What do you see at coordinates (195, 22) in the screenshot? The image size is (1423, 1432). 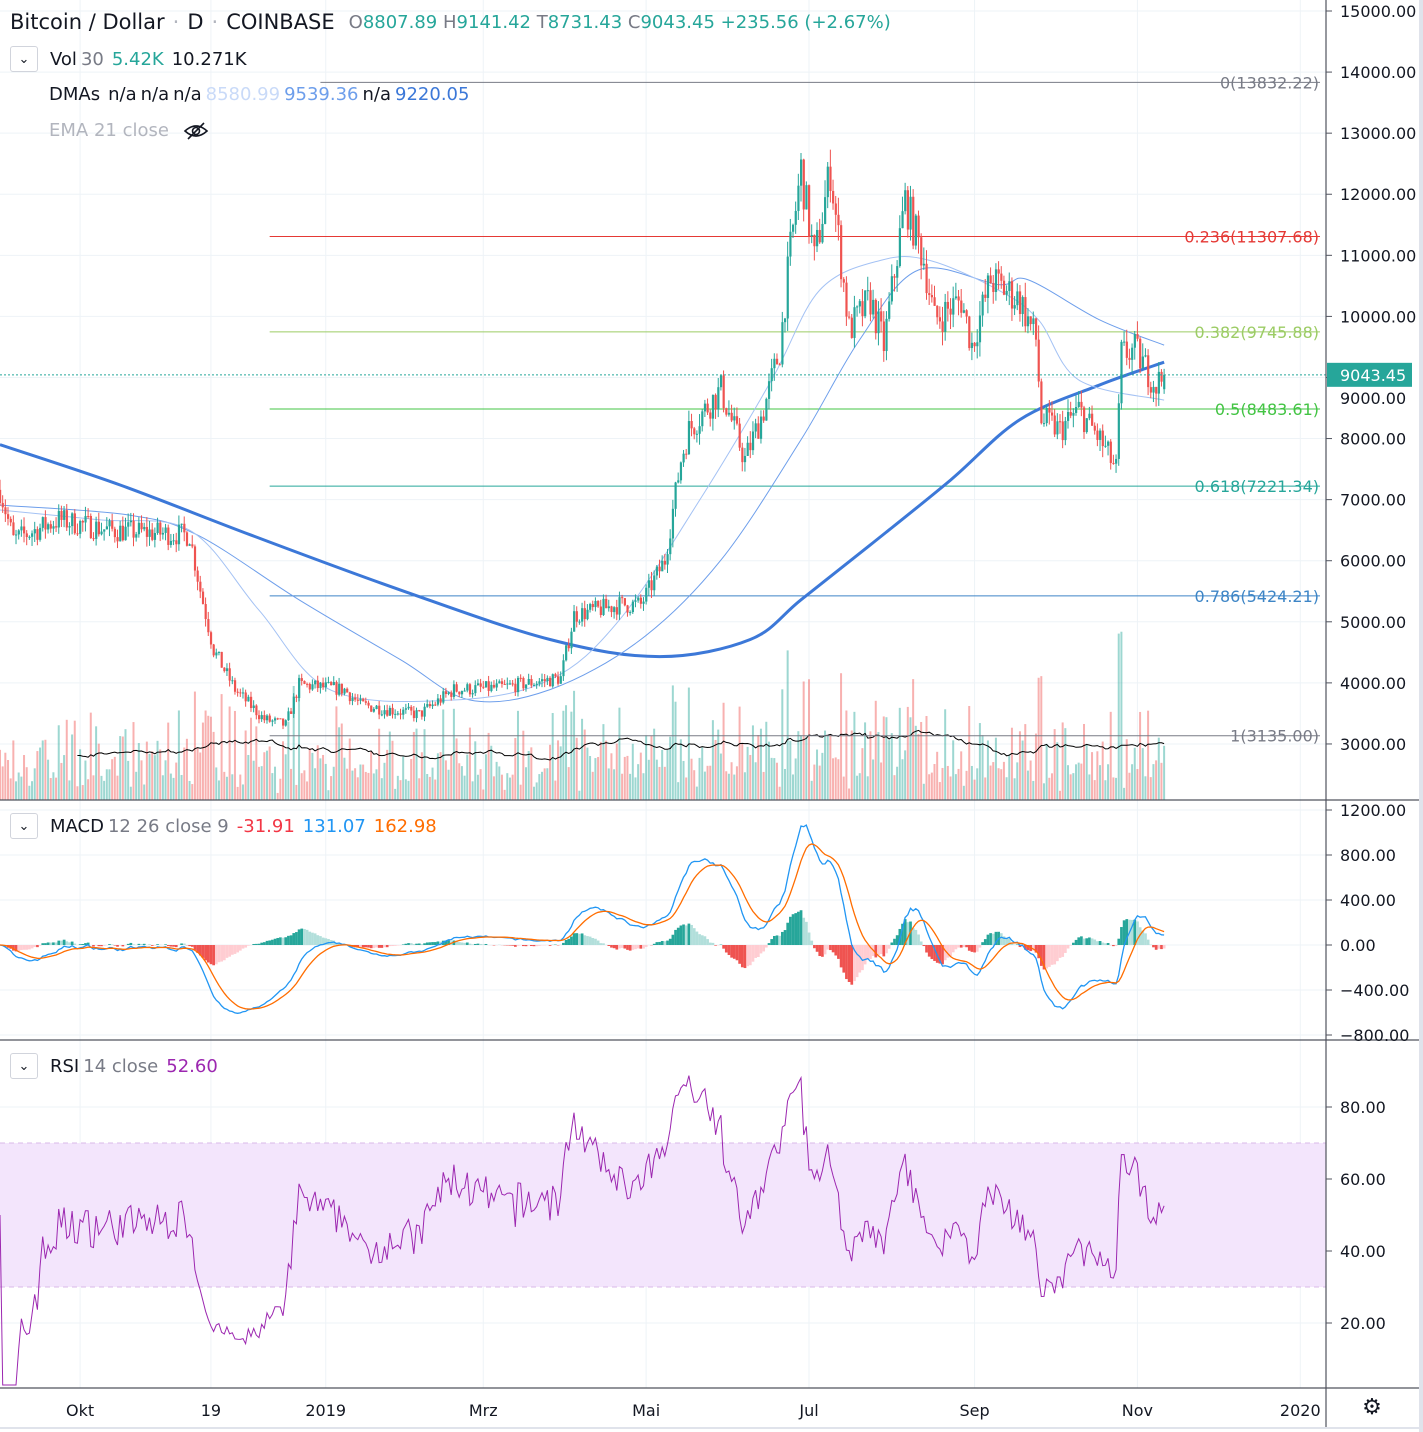 I see `interval: D` at bounding box center [195, 22].